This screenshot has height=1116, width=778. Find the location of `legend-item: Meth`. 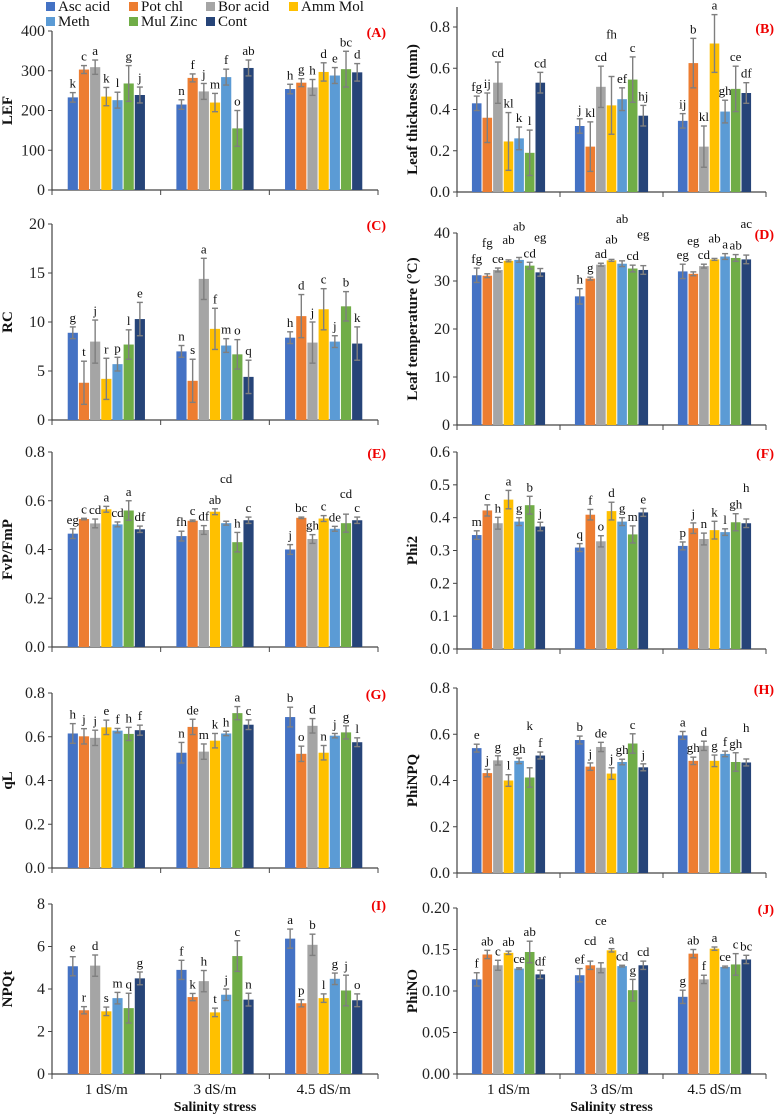

legend-item: Meth is located at coordinates (68, 22).